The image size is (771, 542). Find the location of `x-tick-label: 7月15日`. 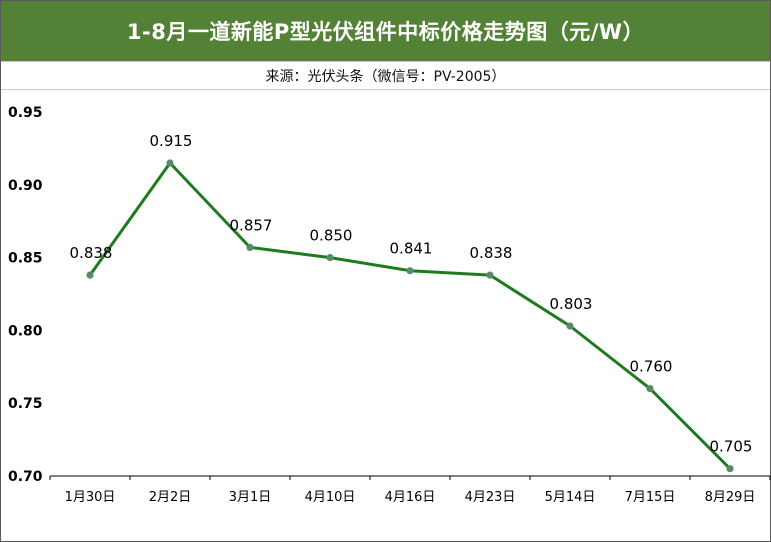

x-tick-label: 7月15日 is located at coordinates (650, 497).